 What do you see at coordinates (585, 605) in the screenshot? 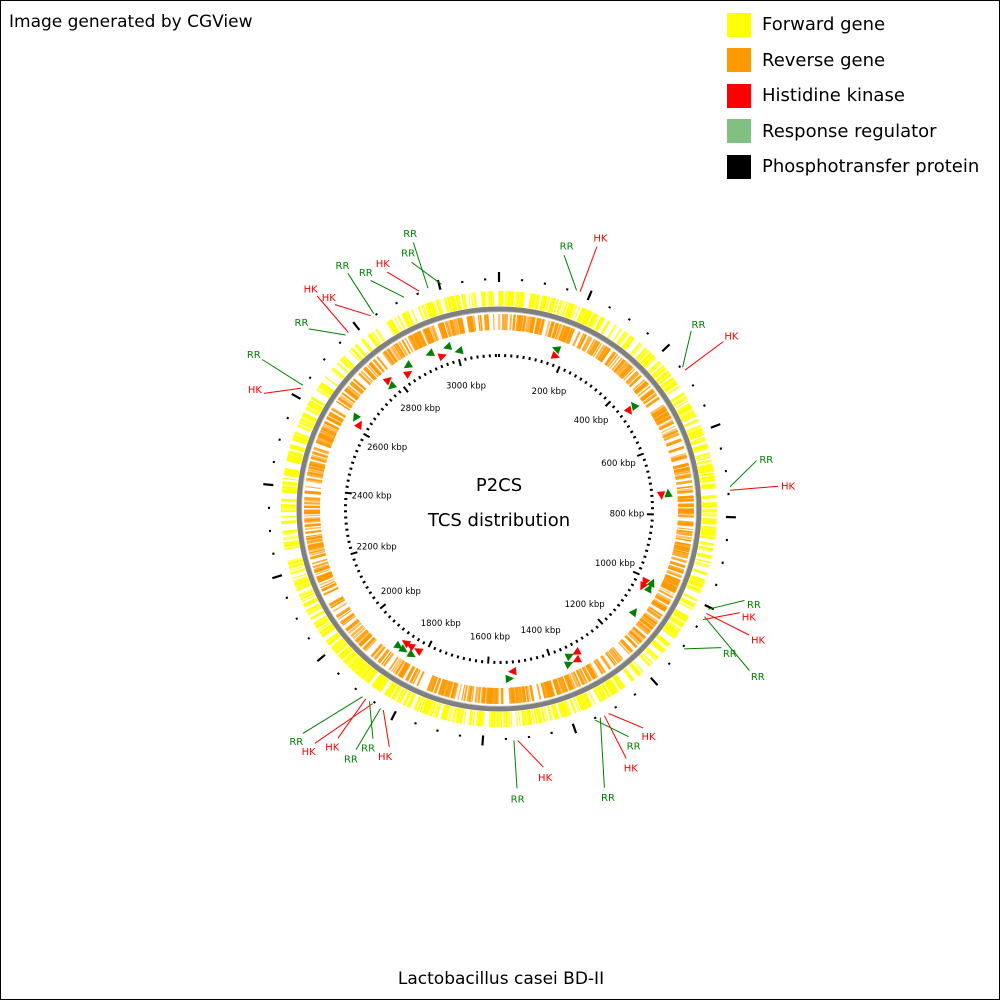
I see `ruler-tick-label: 1200 kbp` at bounding box center [585, 605].